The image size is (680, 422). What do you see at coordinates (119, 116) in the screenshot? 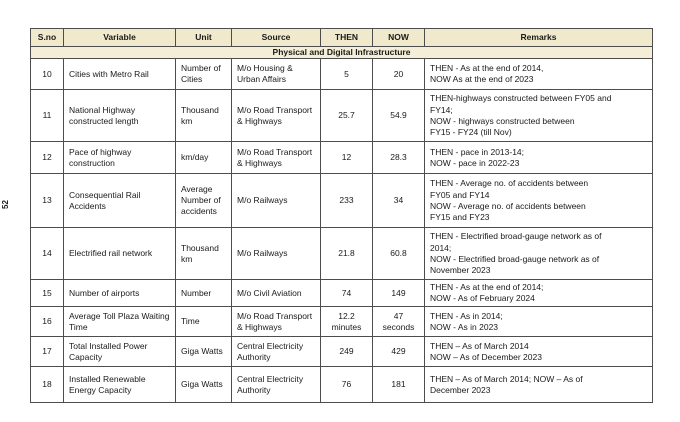
I see `cell-variable: National Highway constructed length` at bounding box center [119, 116].